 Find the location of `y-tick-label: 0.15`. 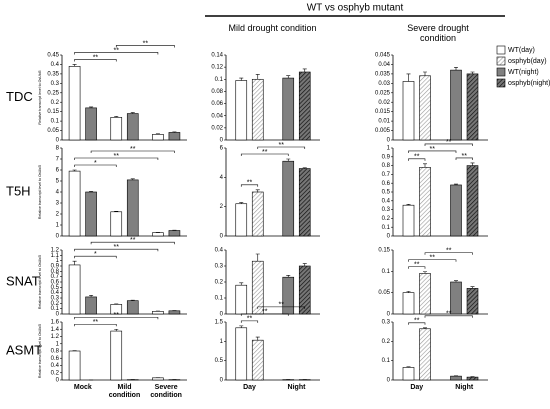

y-tick-label: 0.15 is located at coordinates (384, 251).